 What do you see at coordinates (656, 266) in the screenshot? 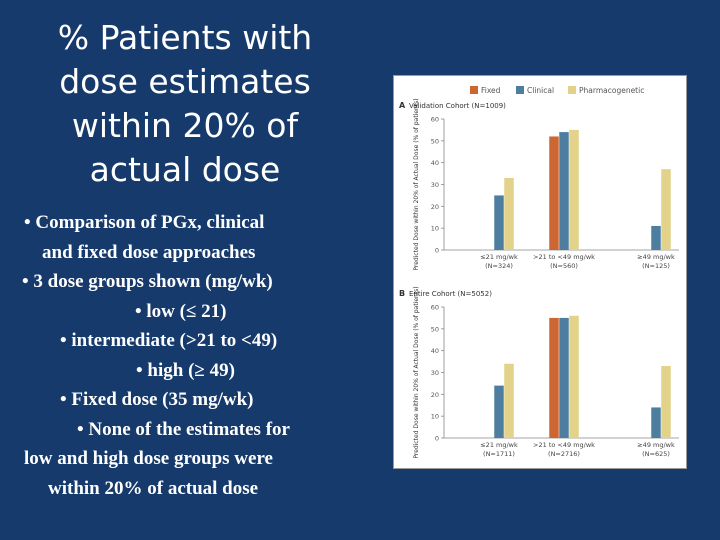
I see `x-tick-label: (N=125)` at bounding box center [656, 266].